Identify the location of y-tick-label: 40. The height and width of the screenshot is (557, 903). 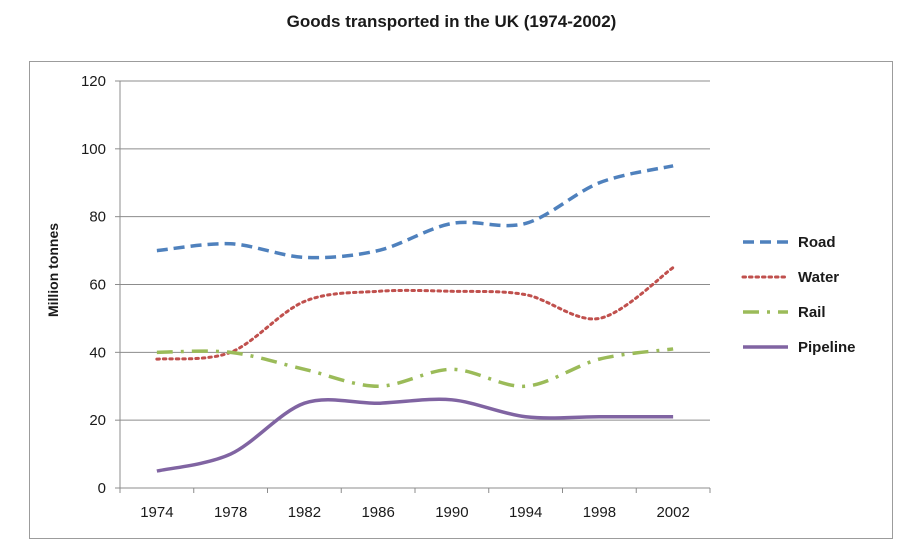
(97, 352).